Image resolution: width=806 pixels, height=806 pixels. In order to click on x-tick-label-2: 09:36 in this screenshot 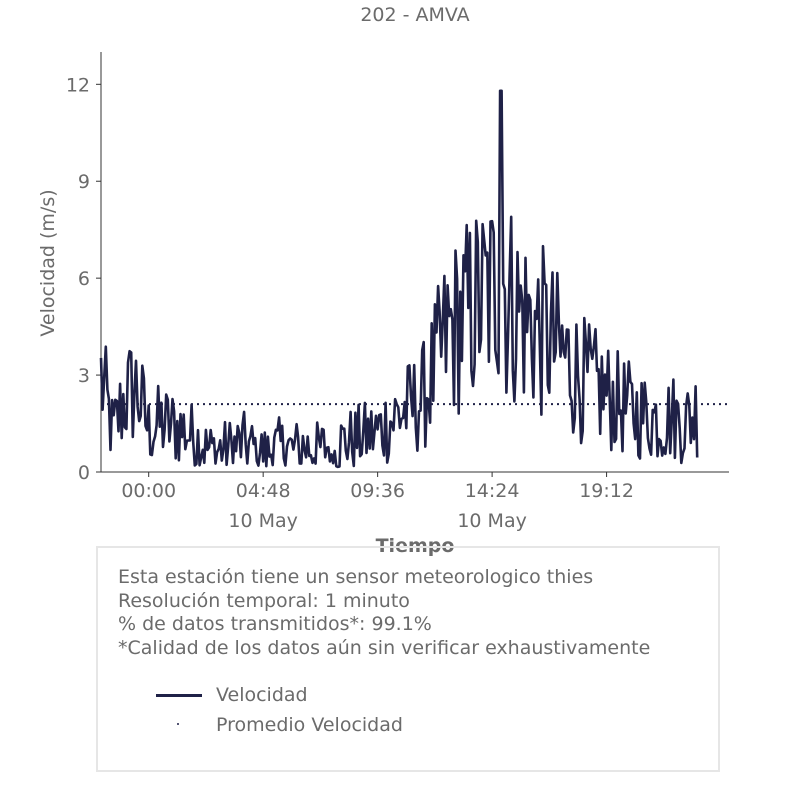, I will do `click(377, 491)`.